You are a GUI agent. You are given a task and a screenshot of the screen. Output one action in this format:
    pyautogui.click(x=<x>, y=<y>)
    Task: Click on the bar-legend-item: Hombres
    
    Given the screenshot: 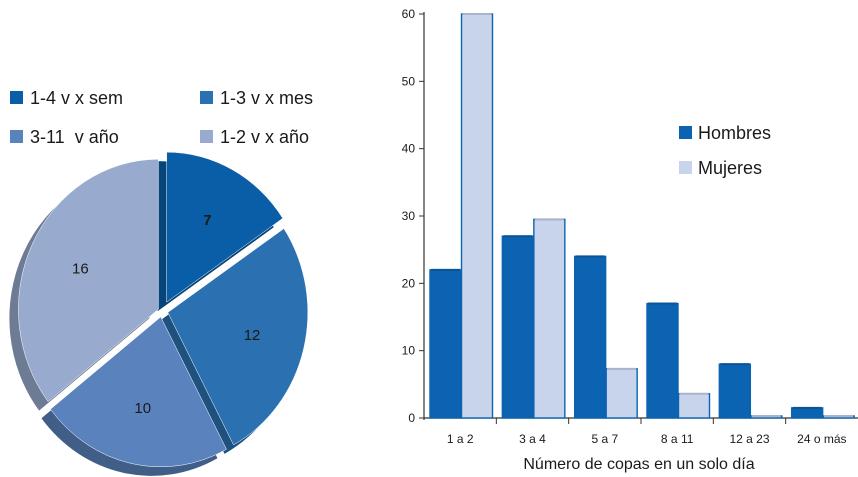 What is the action you would take?
    pyautogui.click(x=725, y=133)
    